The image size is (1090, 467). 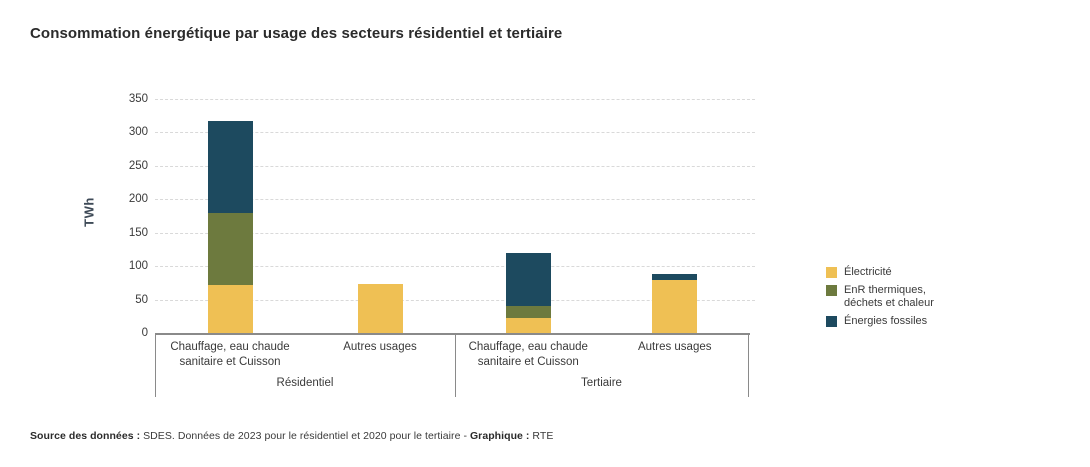 What do you see at coordinates (138, 99) in the screenshot?
I see `y-tick-label: 350` at bounding box center [138, 99].